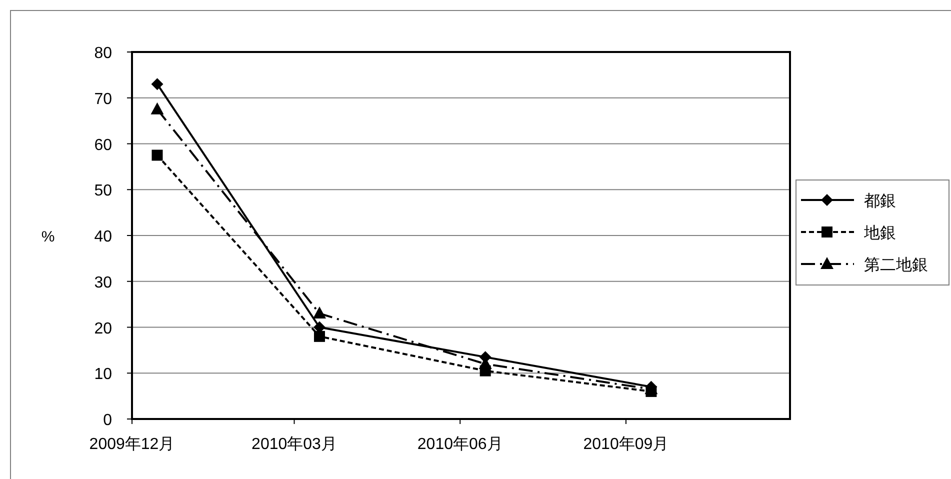 This screenshot has width=951, height=479. What do you see at coordinates (132, 444) in the screenshot?
I see `x-tick-label: 2009年12月` at bounding box center [132, 444].